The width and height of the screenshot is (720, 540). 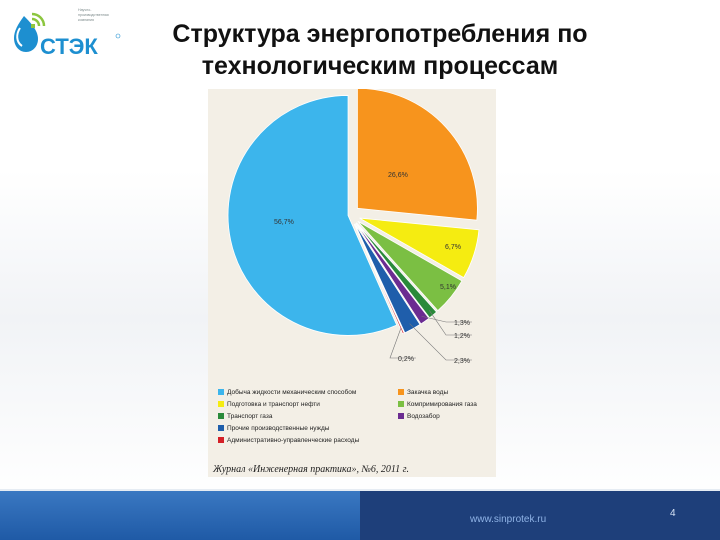 I want to click on pie-data-label: 1,2%, so click(x=462, y=336).